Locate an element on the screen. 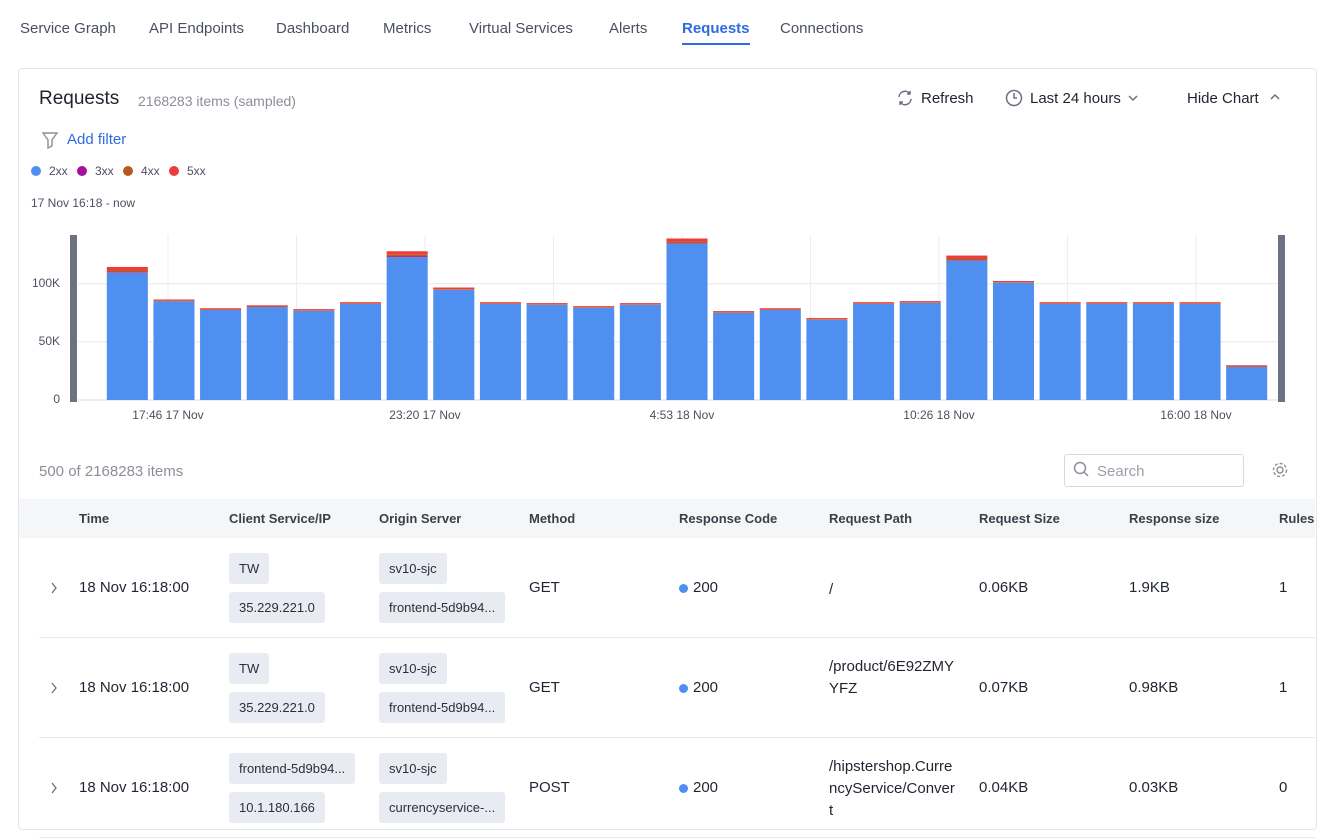 The width and height of the screenshot is (1335, 838). path-cell: /hipstershop.CurrencyService/Convert is located at coordinates (893, 789).